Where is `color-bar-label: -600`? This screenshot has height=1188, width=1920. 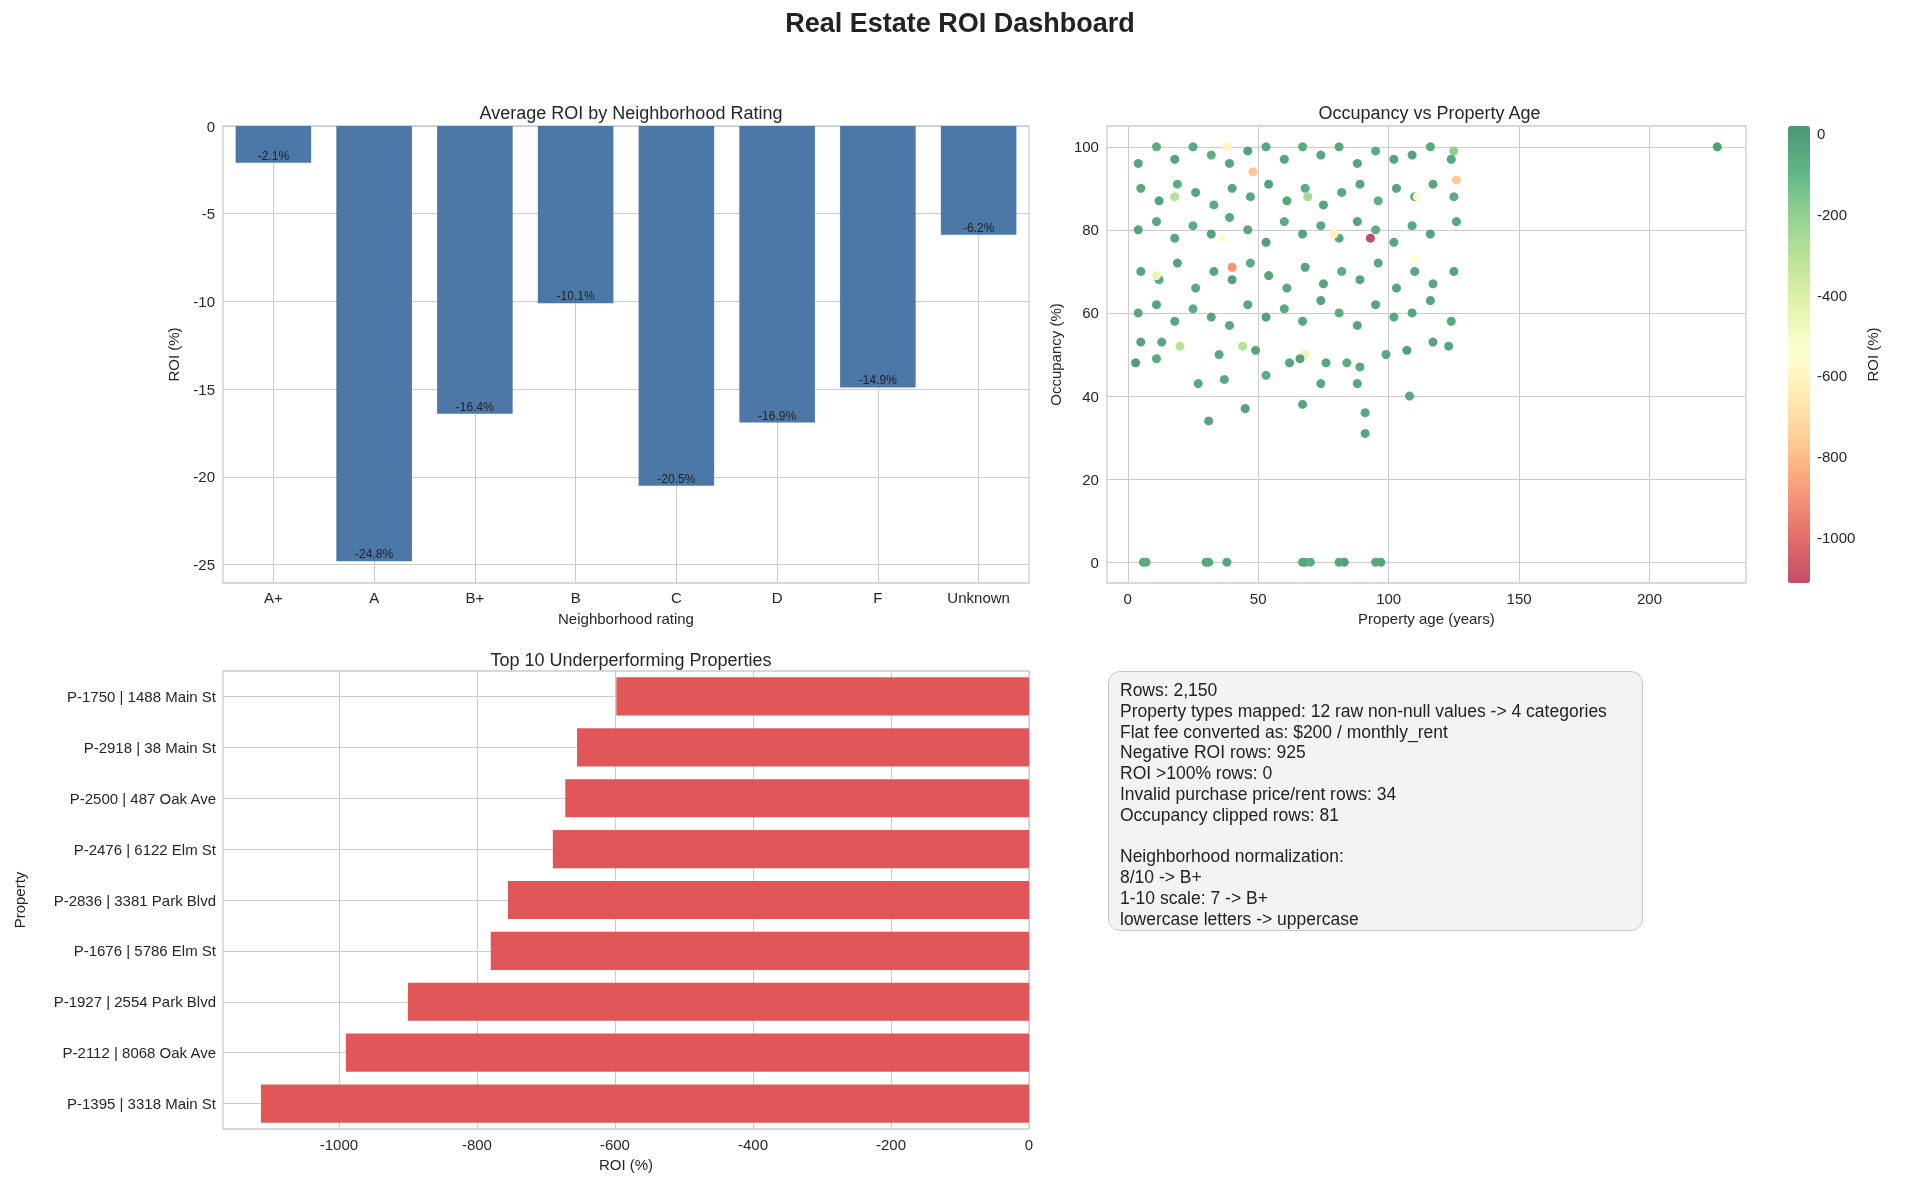 color-bar-label: -600 is located at coordinates (1832, 376).